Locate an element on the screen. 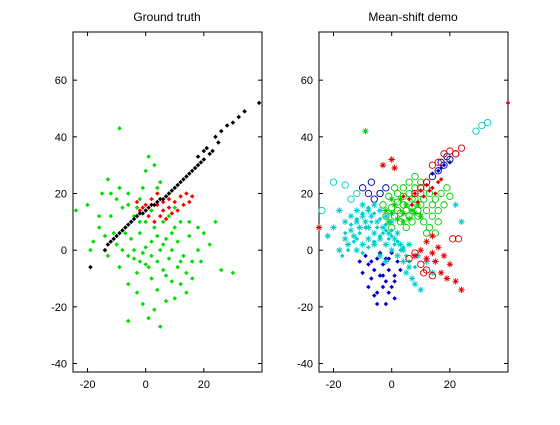 The image size is (560, 425). y-tick-label-mean-shift-demo: 40 is located at coordinates (307, 138).